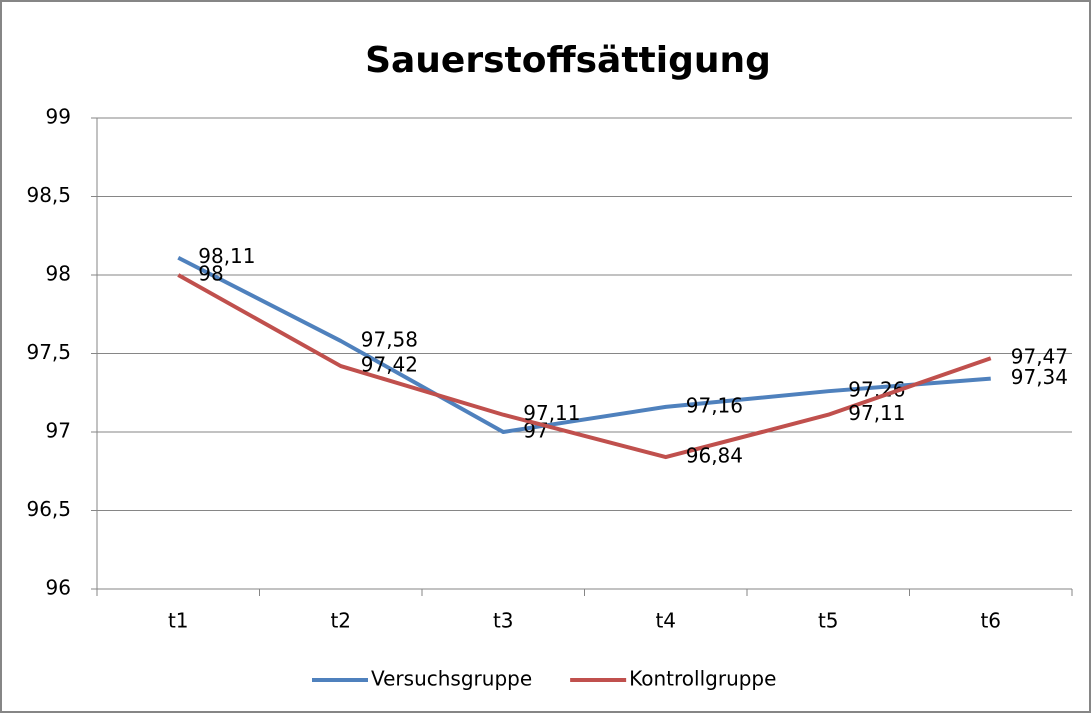  Describe the element at coordinates (828, 621) in the screenshot. I see `x-tick-label: t5` at that location.